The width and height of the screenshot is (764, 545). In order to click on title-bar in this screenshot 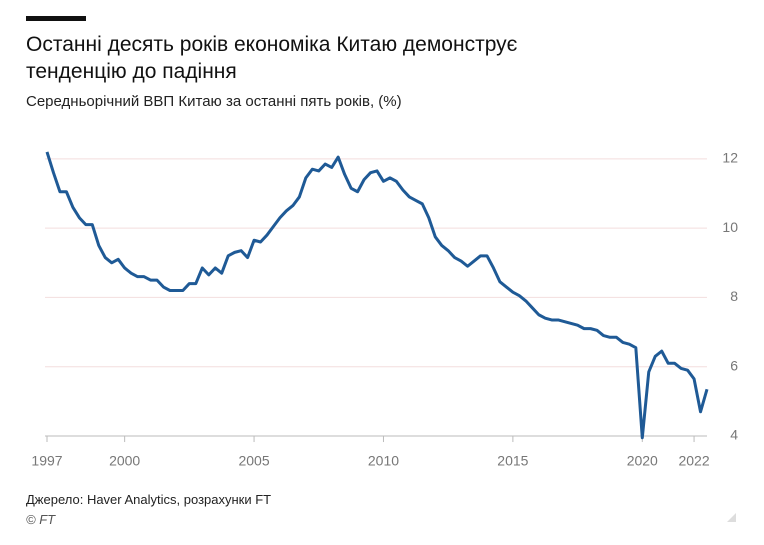, I will do `click(56, 18)`.